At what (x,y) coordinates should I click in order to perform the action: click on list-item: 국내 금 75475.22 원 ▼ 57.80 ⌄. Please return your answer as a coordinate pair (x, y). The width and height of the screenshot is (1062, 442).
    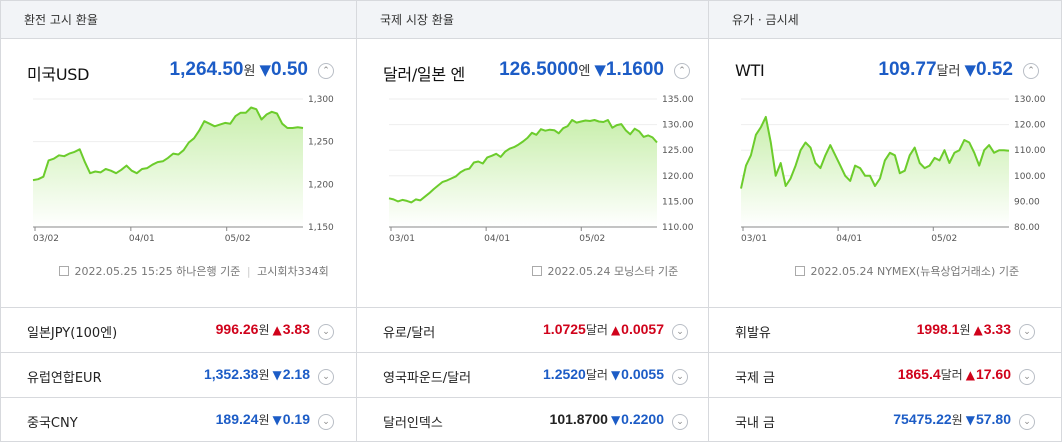
    Looking at the image, I should click on (885, 420).